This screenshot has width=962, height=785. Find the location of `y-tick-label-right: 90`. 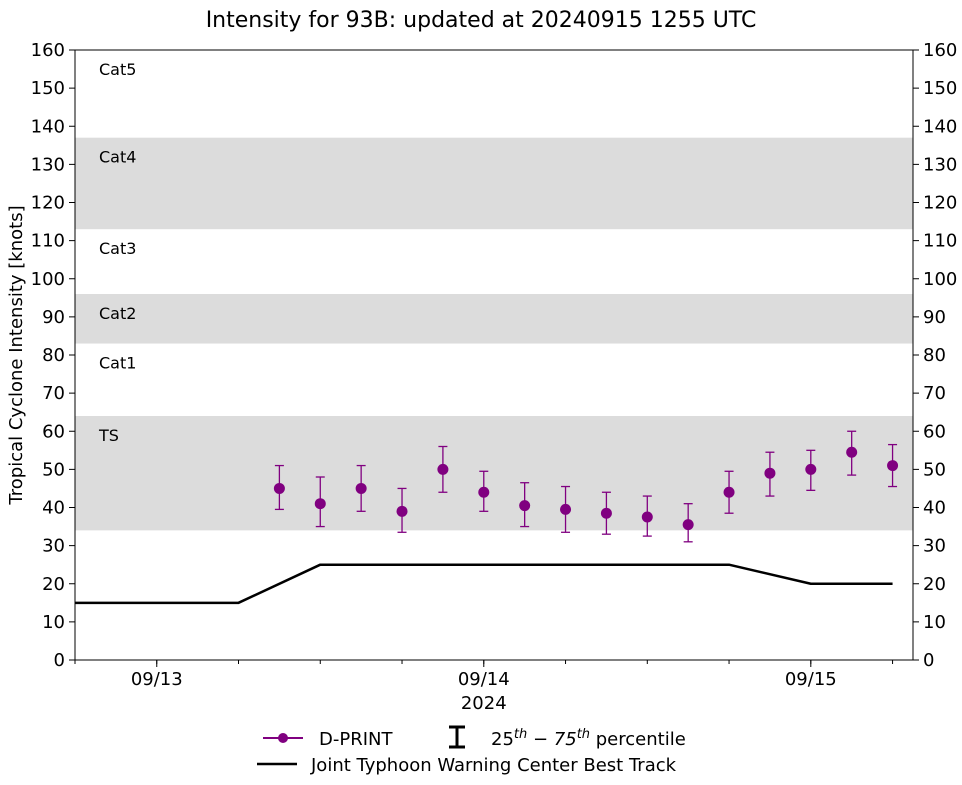

y-tick-label-right: 90 is located at coordinates (934, 317).